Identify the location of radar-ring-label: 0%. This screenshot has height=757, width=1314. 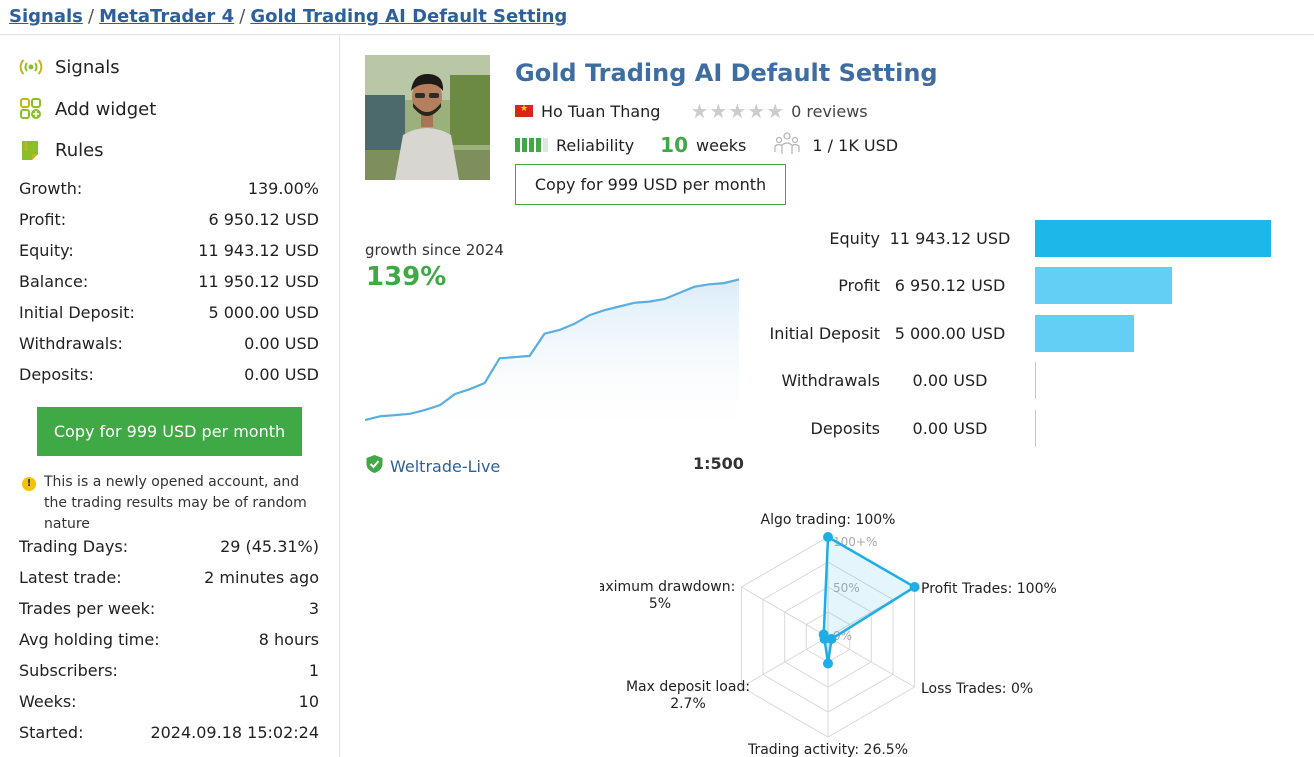
(842, 636).